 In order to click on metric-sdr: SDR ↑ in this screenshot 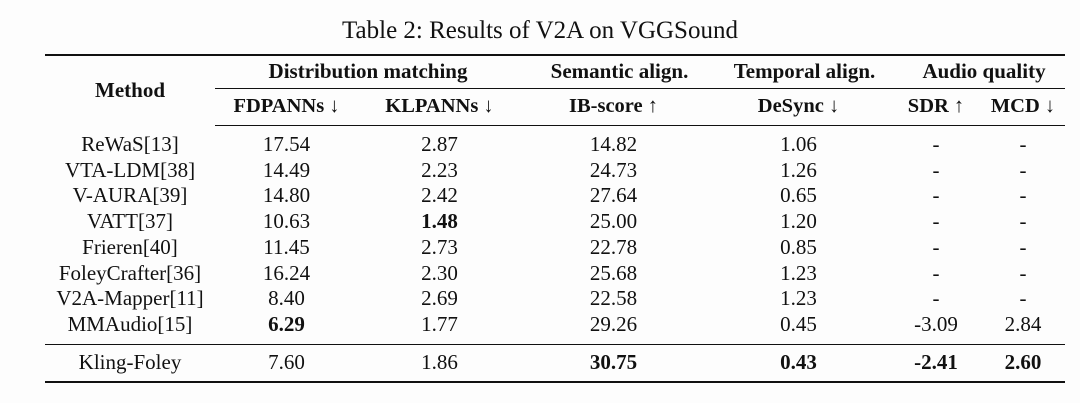, I will do `click(936, 107)`.